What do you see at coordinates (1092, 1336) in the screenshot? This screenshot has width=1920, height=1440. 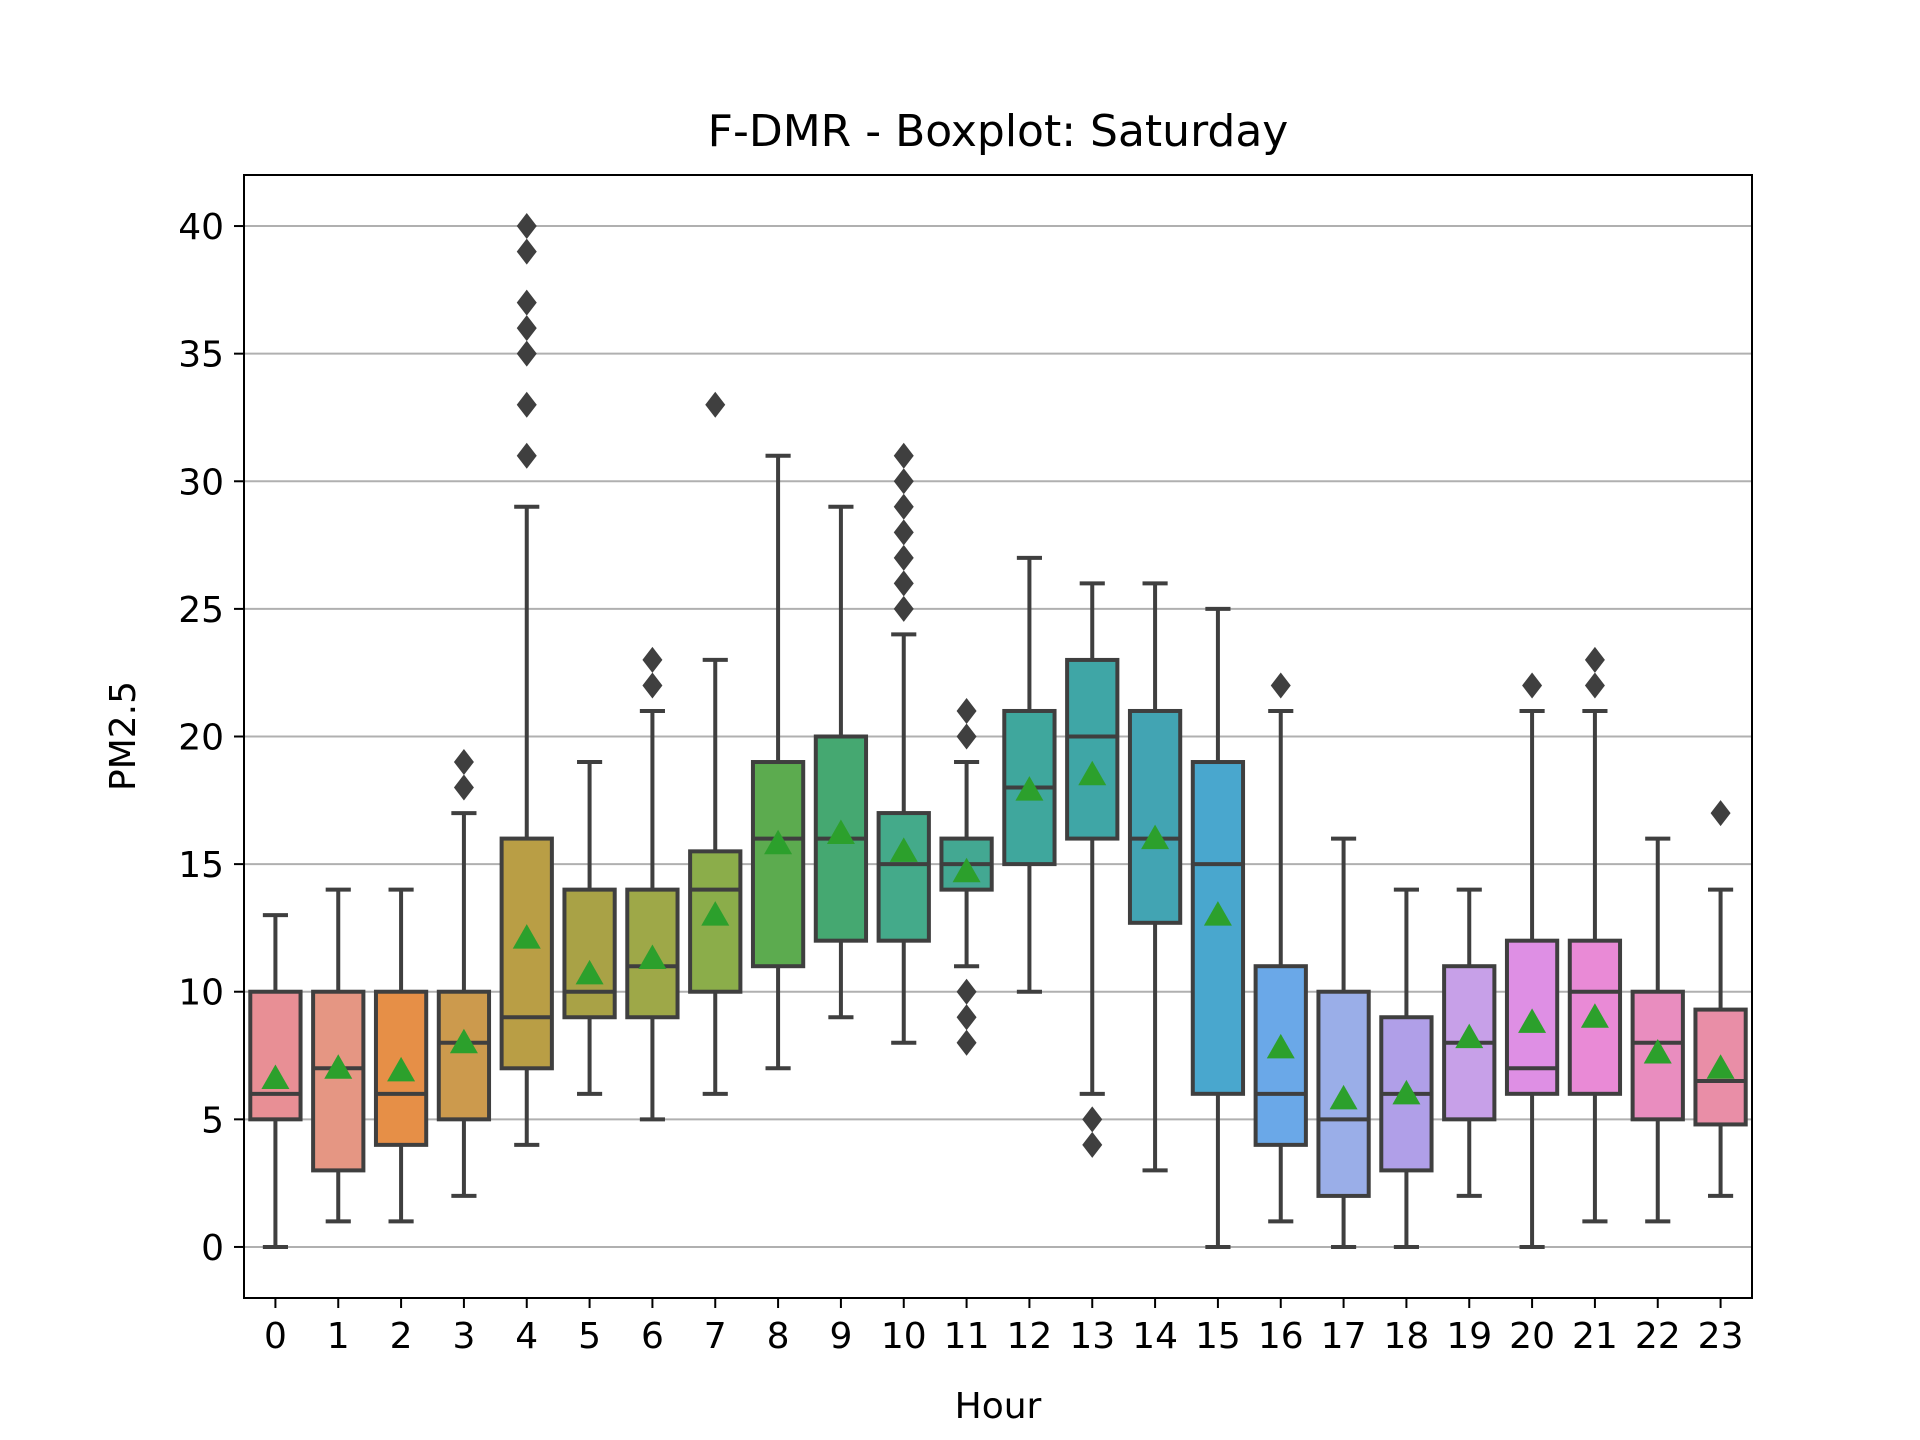 I see `x-tick-label: 13` at bounding box center [1092, 1336].